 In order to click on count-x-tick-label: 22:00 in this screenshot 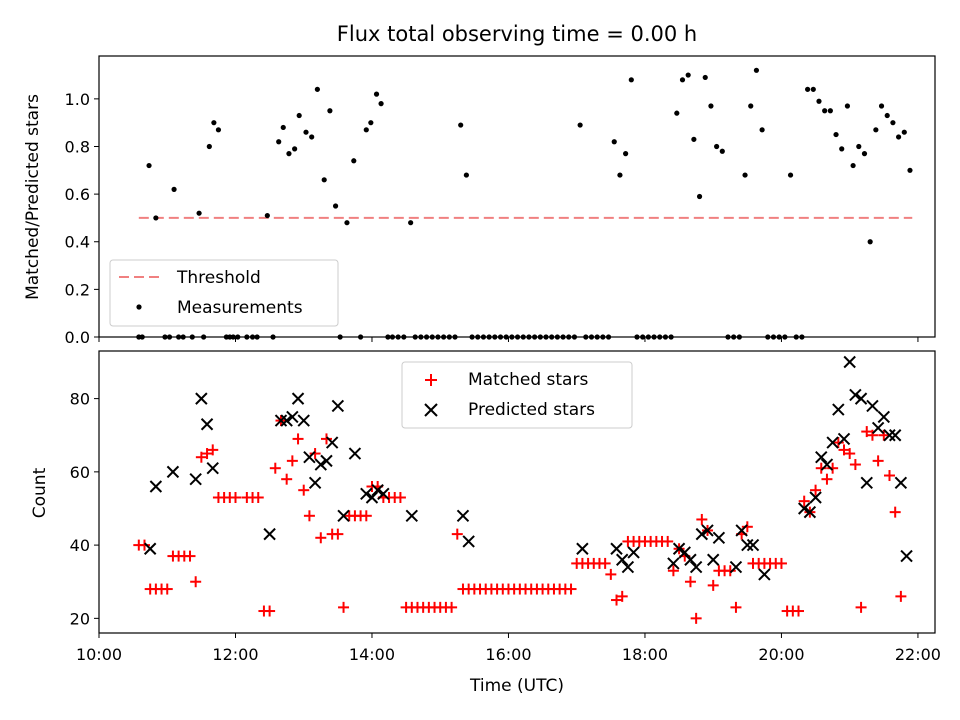, I will do `click(918, 654)`.